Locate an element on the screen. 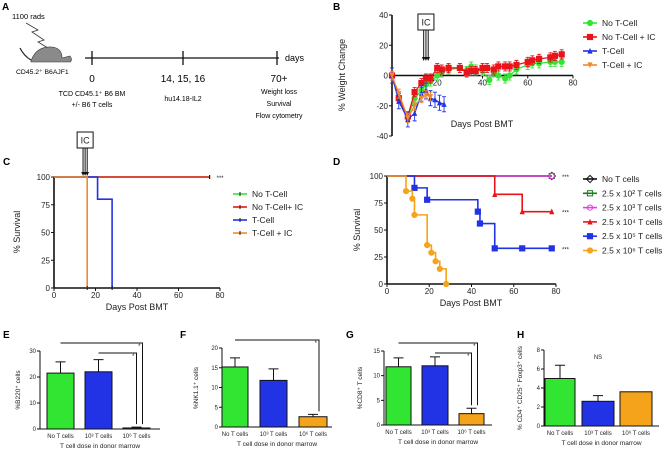 The image size is (669, 450). y-tick-label: 50 is located at coordinates (378, 230).